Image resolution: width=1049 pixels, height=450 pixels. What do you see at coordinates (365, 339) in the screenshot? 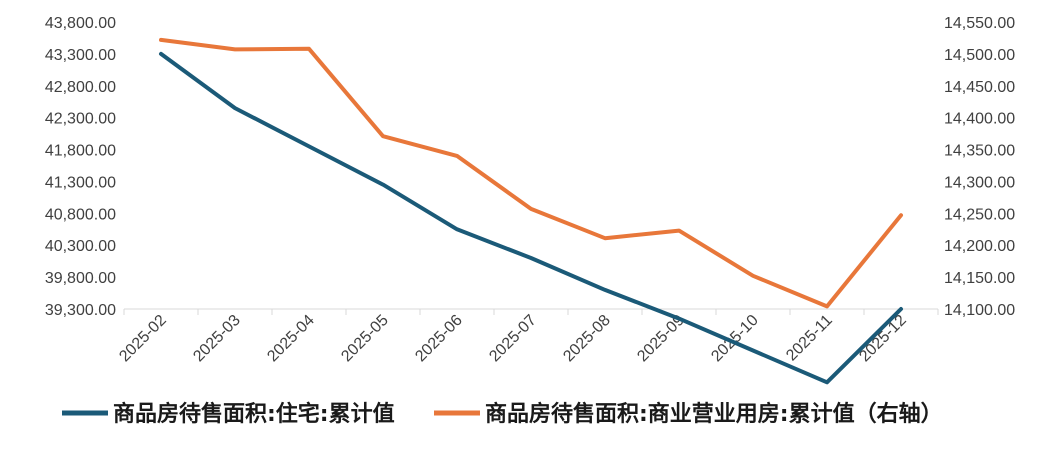
I see `x-axis-tick-label: 2025-05` at bounding box center [365, 339].